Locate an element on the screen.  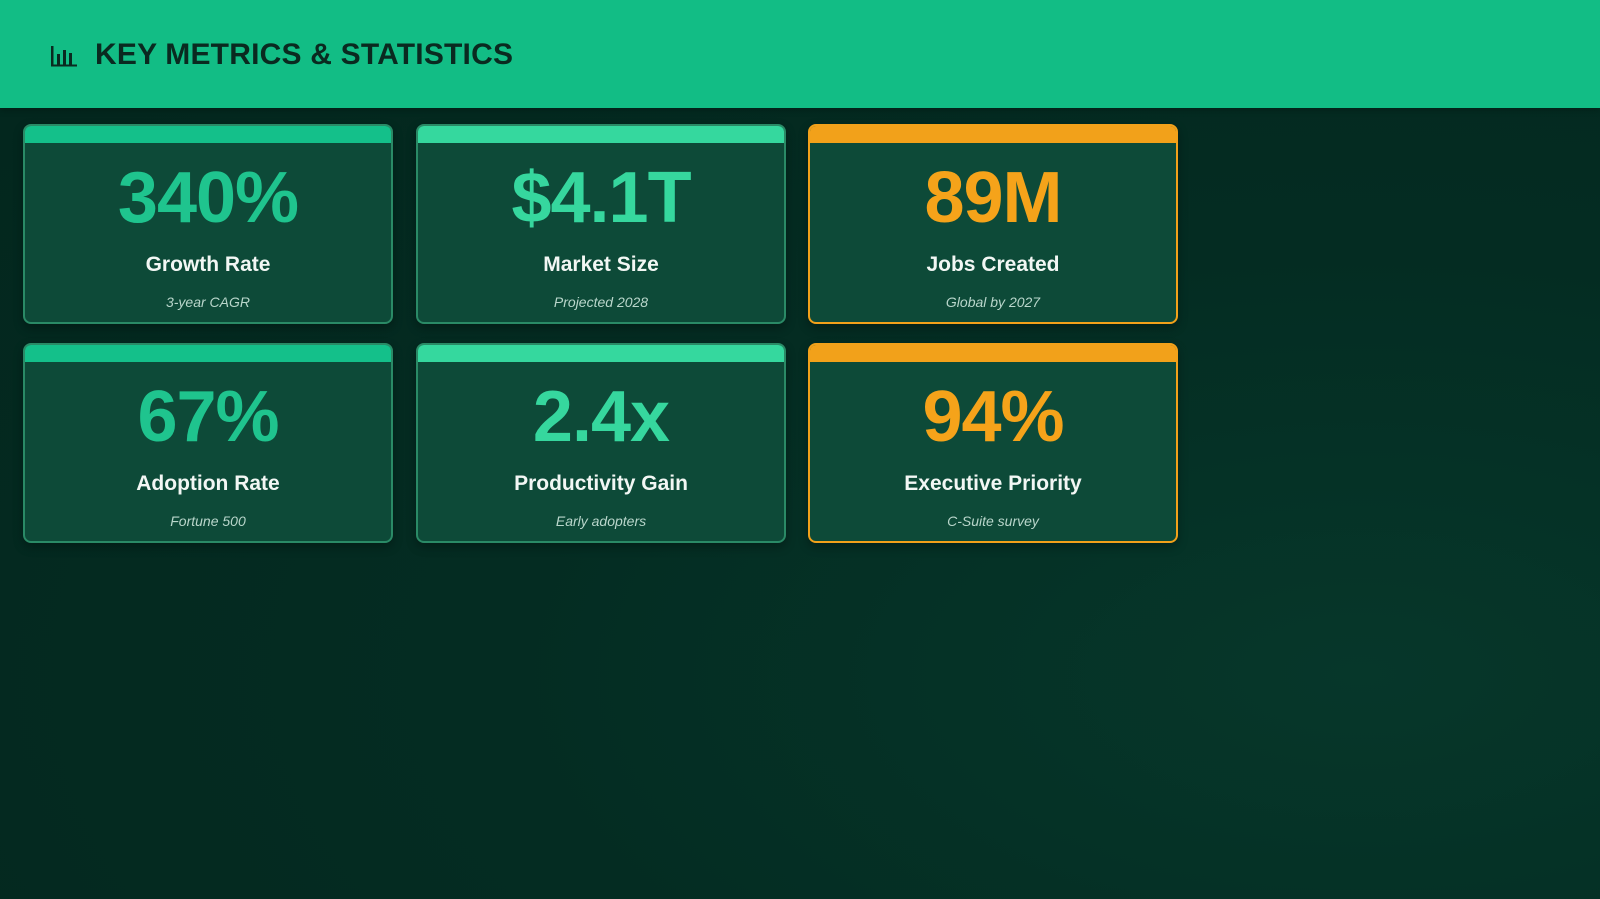
metric-value: $4.1T is located at coordinates (601, 198).